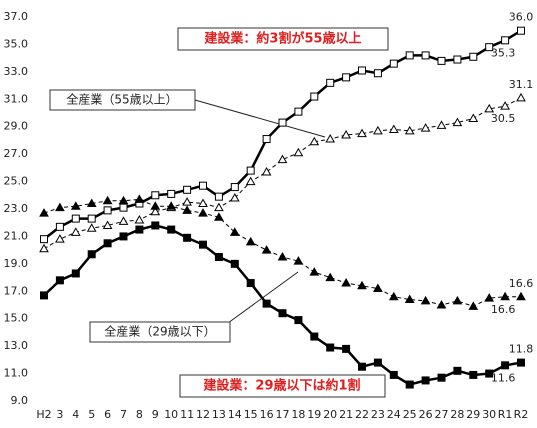 The image size is (537, 428). What do you see at coordinates (16, 153) in the screenshot?
I see `y-tick-label: 27.0` at bounding box center [16, 153].